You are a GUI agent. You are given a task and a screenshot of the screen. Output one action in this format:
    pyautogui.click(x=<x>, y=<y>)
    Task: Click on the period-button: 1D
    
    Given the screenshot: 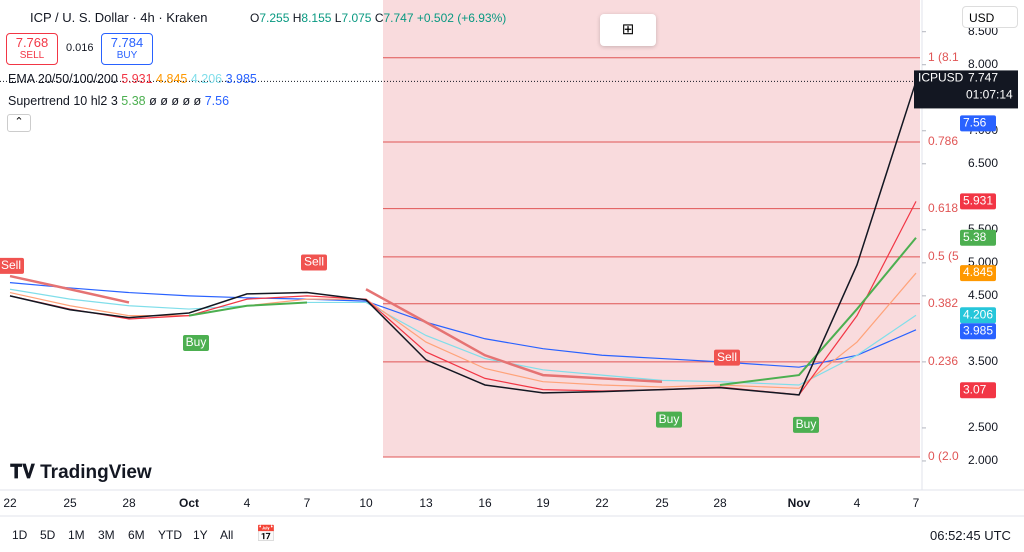 What is the action you would take?
    pyautogui.click(x=20, y=535)
    